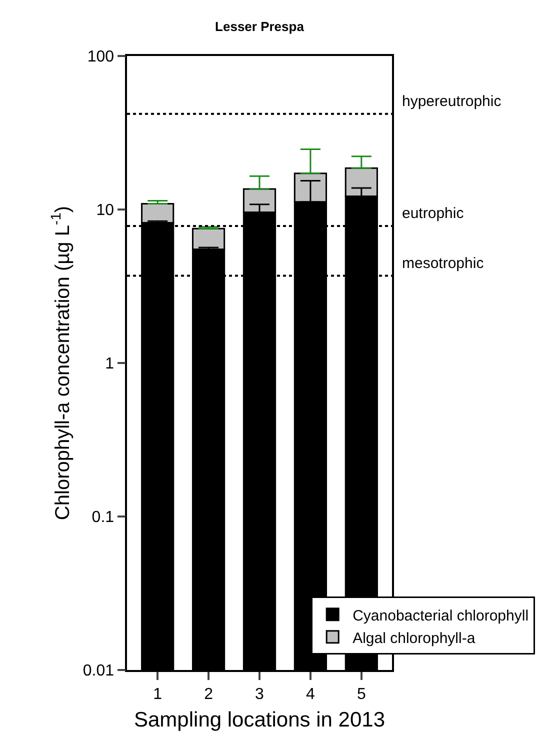 This screenshot has height=756, width=547. Describe the element at coordinates (98, 671) in the screenshot. I see `y-tick-label: 0.01` at that location.